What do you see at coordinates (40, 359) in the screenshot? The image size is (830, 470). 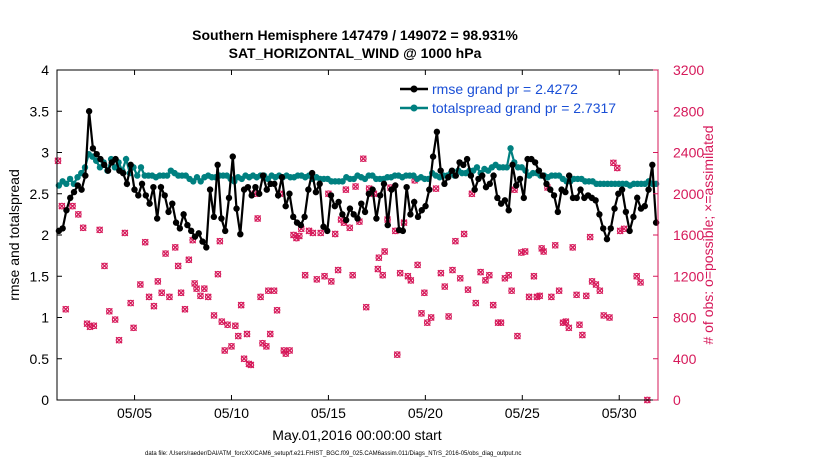 I see `y-left-tick-label: 0.5` at bounding box center [40, 359].